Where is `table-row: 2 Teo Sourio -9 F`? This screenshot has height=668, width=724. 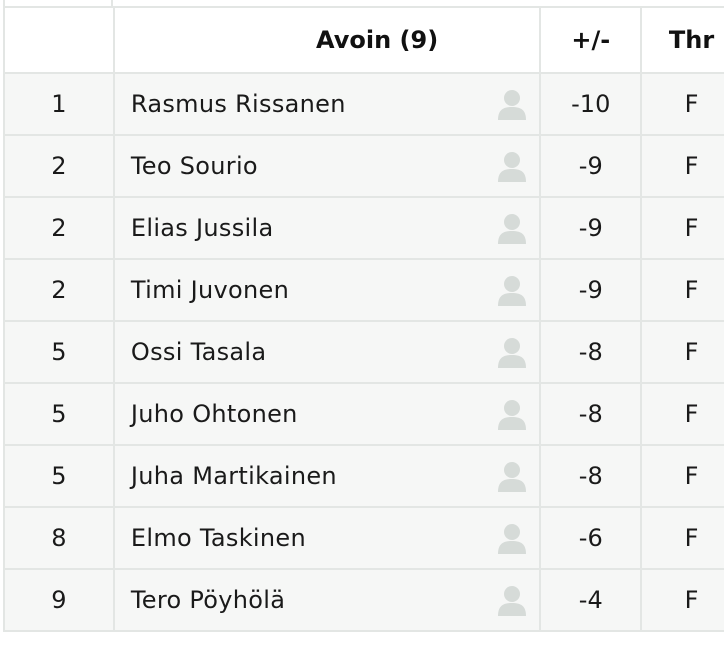
table-row: 2 Teo Sourio -9 F is located at coordinates (363, 166).